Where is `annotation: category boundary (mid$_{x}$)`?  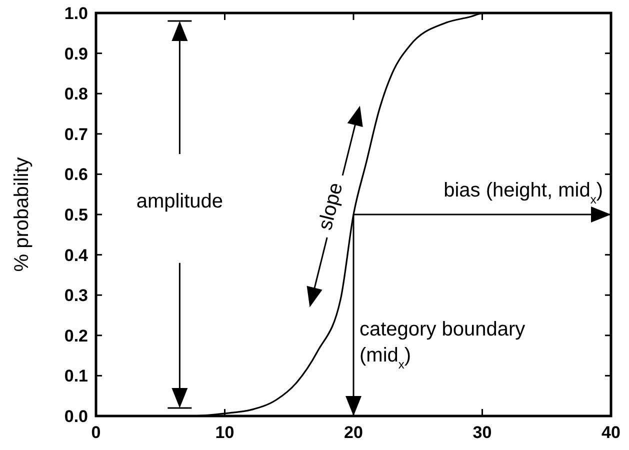 annotation: category boundary (mid$_{x}$) is located at coordinates (443, 345).